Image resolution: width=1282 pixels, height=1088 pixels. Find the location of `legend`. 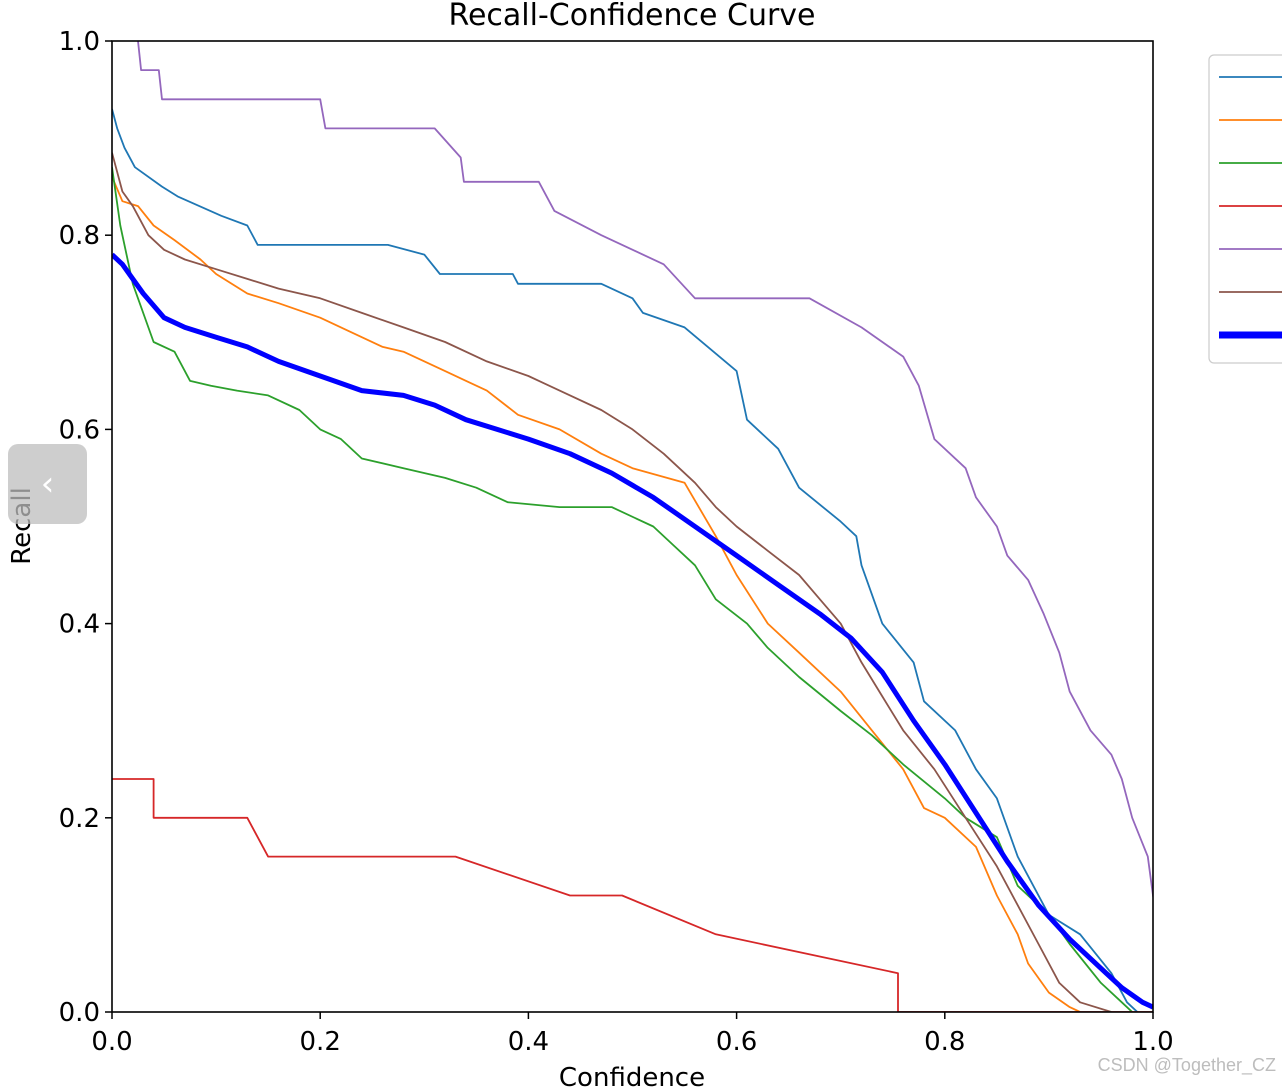

legend is located at coordinates (1245, 209).